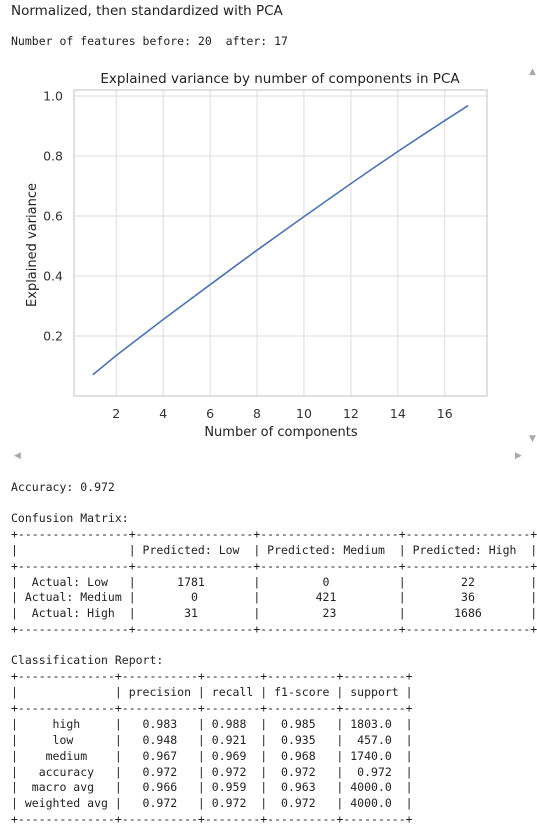  I want to click on x-tick-label: 12, so click(351, 413).